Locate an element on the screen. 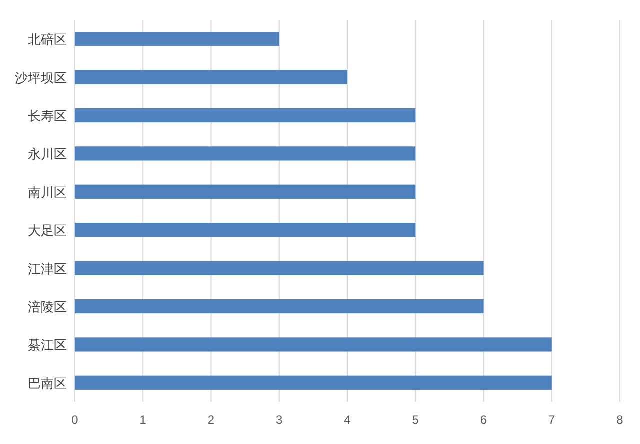 This screenshot has width=640, height=444. y-tick-label: 永川区 is located at coordinates (47, 154).